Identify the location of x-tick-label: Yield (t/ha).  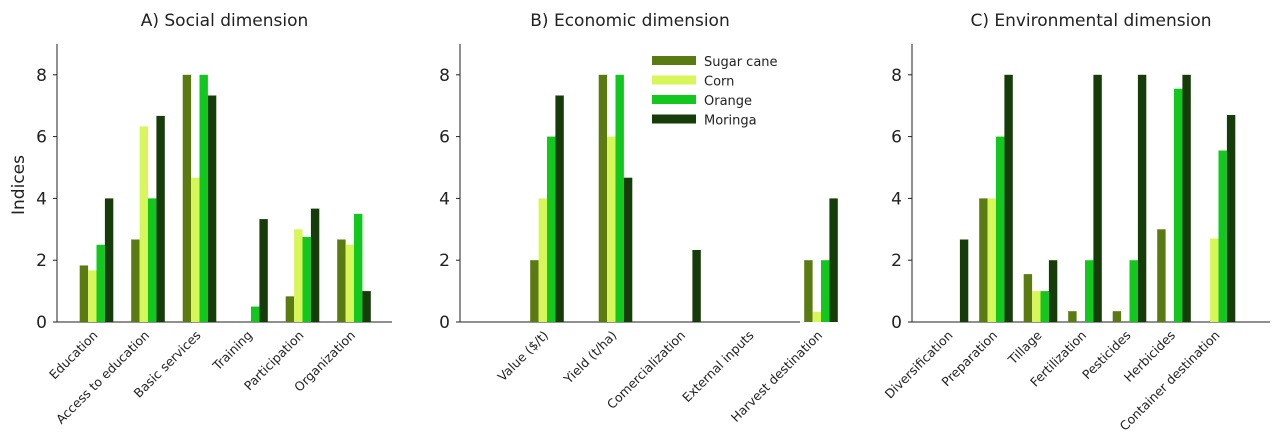
(590, 358).